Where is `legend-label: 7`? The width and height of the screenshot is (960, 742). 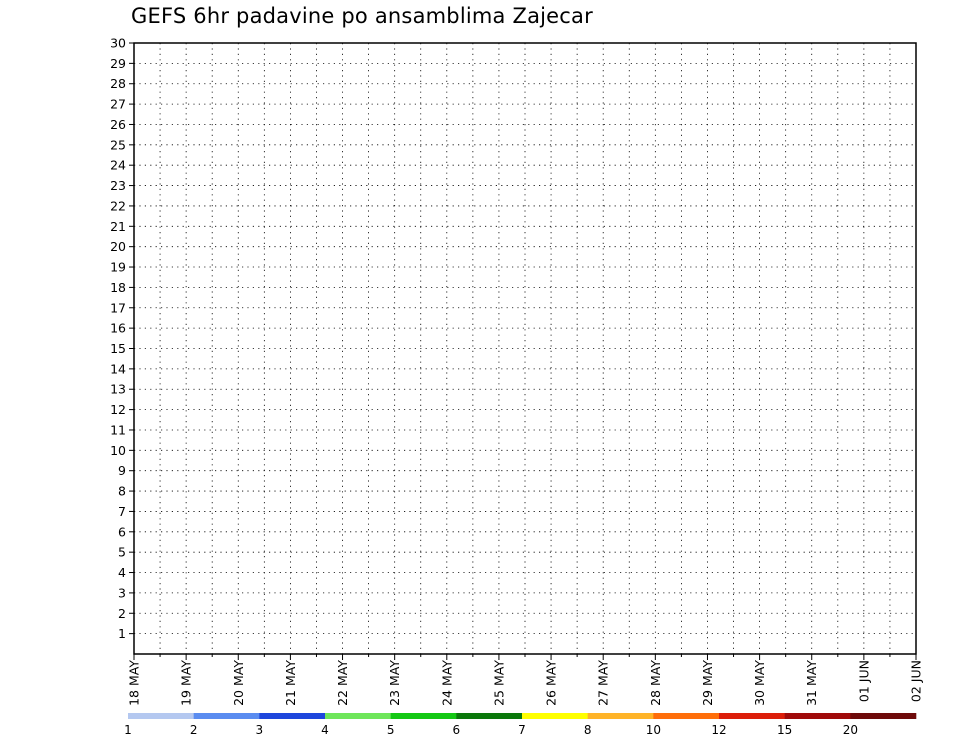 legend-label: 7 is located at coordinates (522, 730).